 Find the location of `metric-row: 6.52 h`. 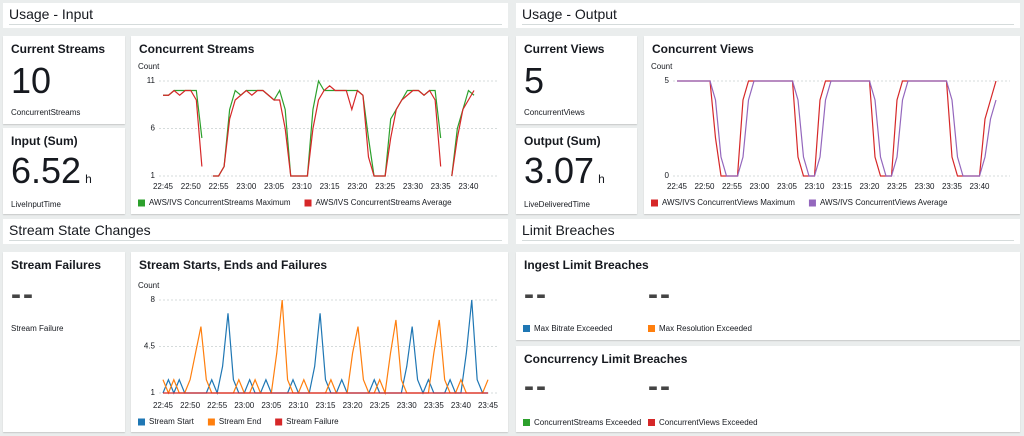

metric-row: 6.52 h is located at coordinates (51, 171).